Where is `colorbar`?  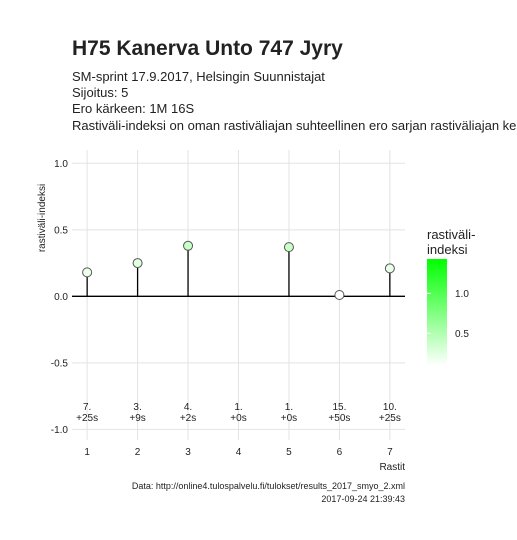
colorbar is located at coordinates (437, 312).